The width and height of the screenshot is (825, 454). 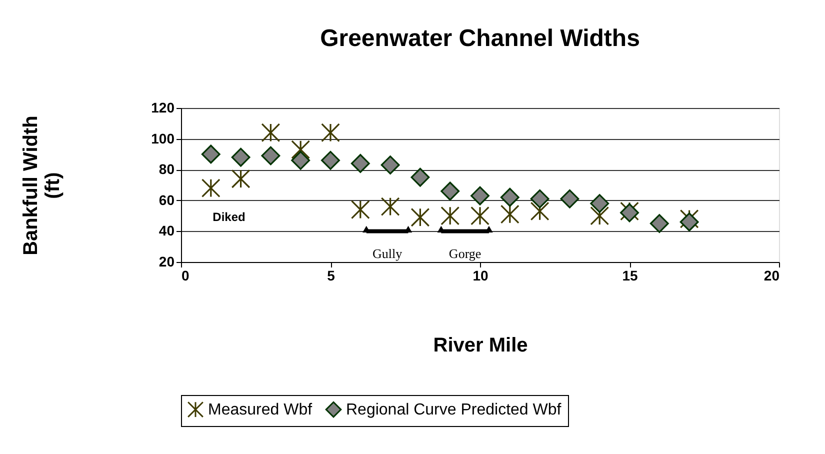 What do you see at coordinates (186, 276) in the screenshot?
I see `x-tick-label: 0` at bounding box center [186, 276].